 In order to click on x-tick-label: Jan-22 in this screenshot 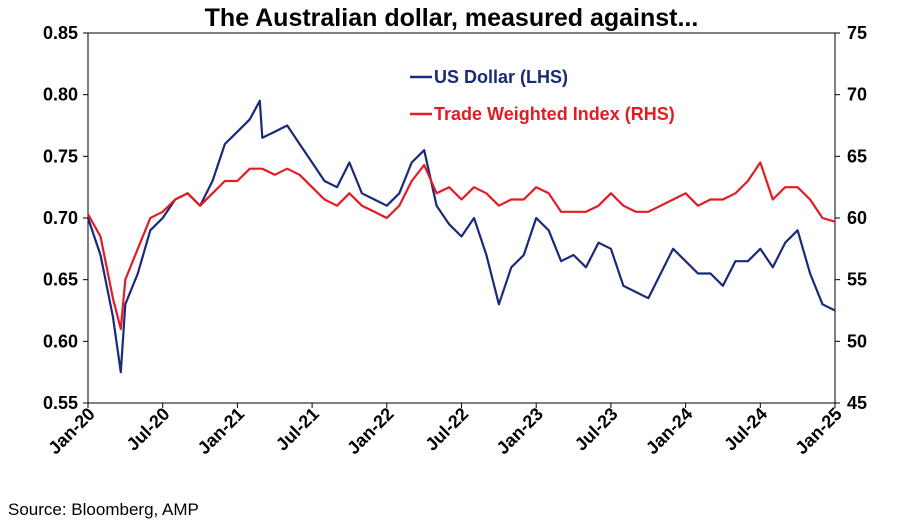, I will do `click(370, 431)`.